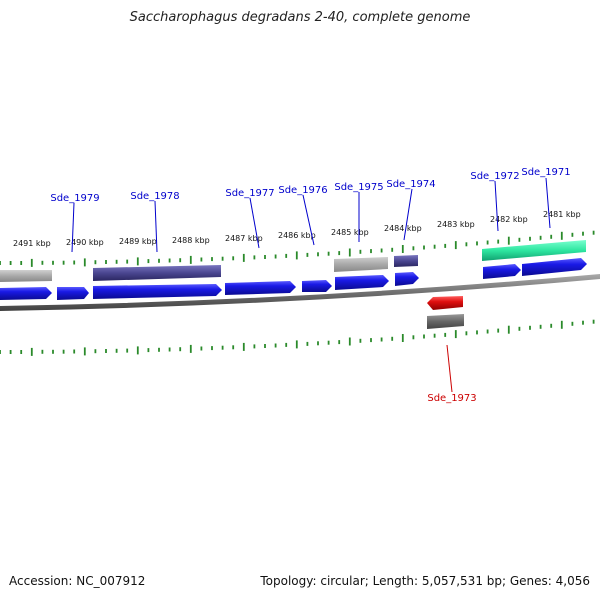  I want to click on genome-backbone, so click(300, 292).